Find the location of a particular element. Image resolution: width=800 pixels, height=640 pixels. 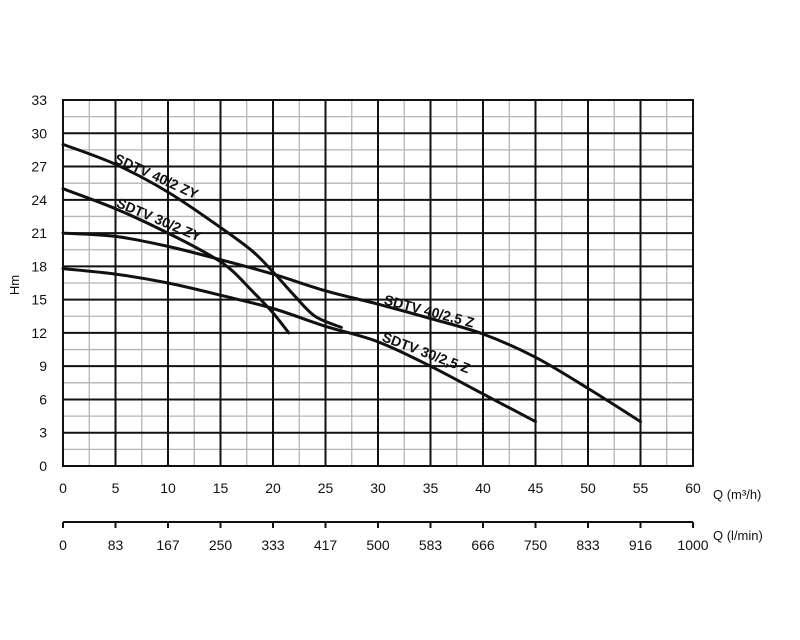

x-tick-label: 60 is located at coordinates (693, 488).